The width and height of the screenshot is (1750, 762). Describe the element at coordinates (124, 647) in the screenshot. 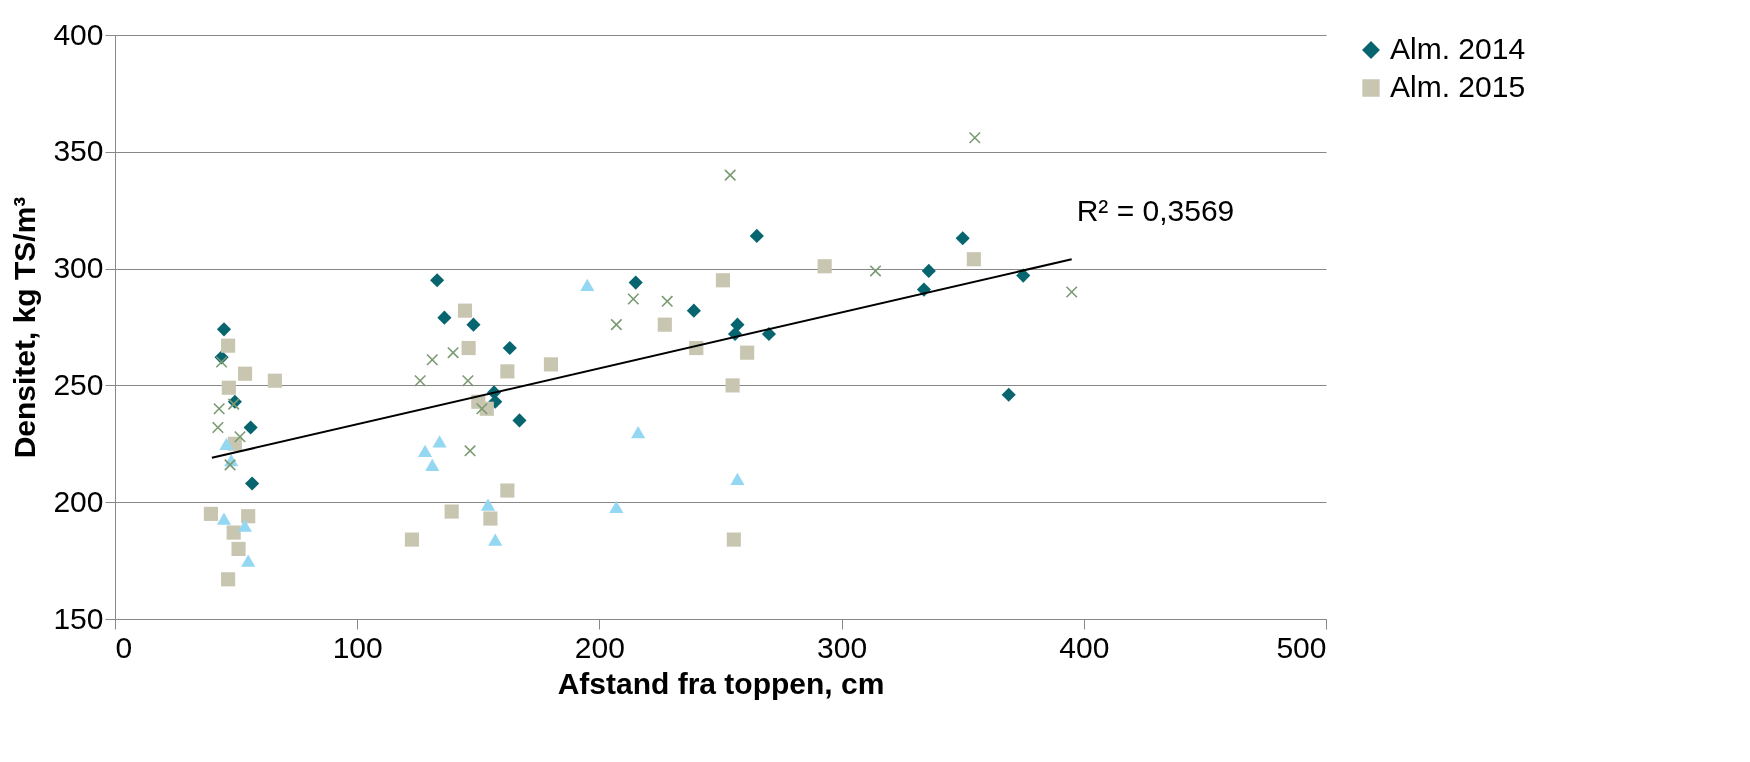

I see `x-tick-label: 0` at that location.